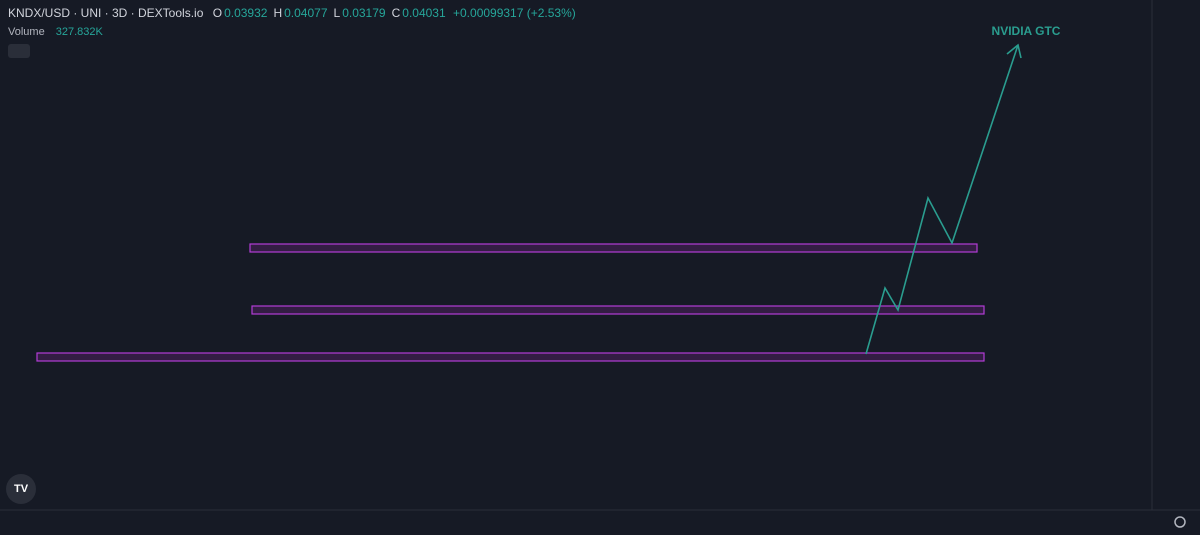 Image resolution: width=1200 pixels, height=535 pixels. What do you see at coordinates (26, 32) in the screenshot?
I see `volume-title: Volume` at bounding box center [26, 32].